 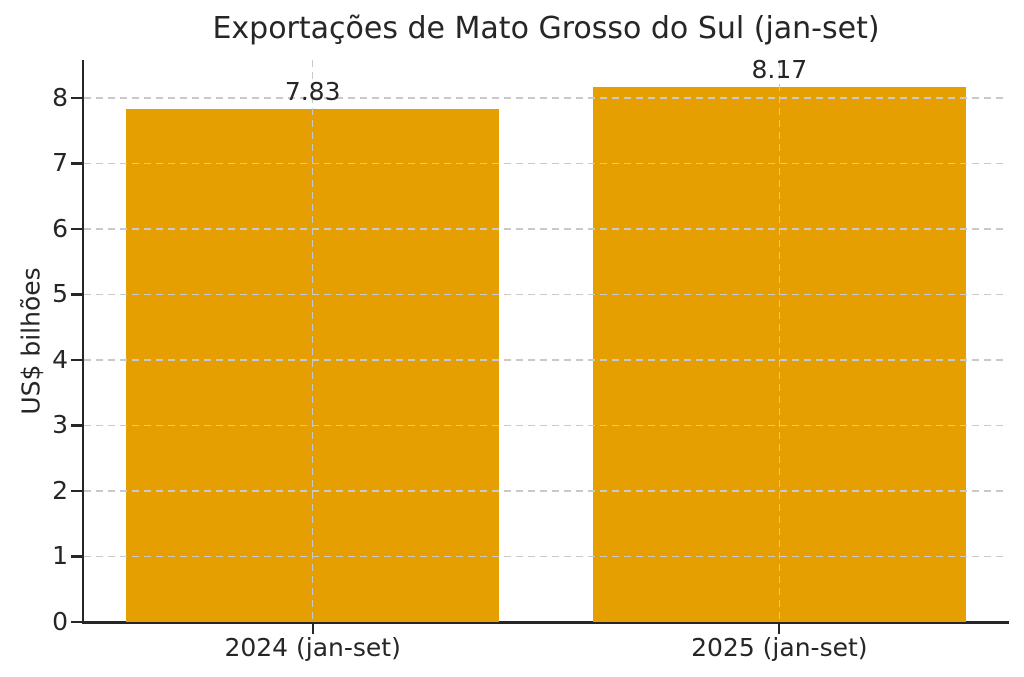 I want to click on y-axis-spine, so click(x=82, y=342).